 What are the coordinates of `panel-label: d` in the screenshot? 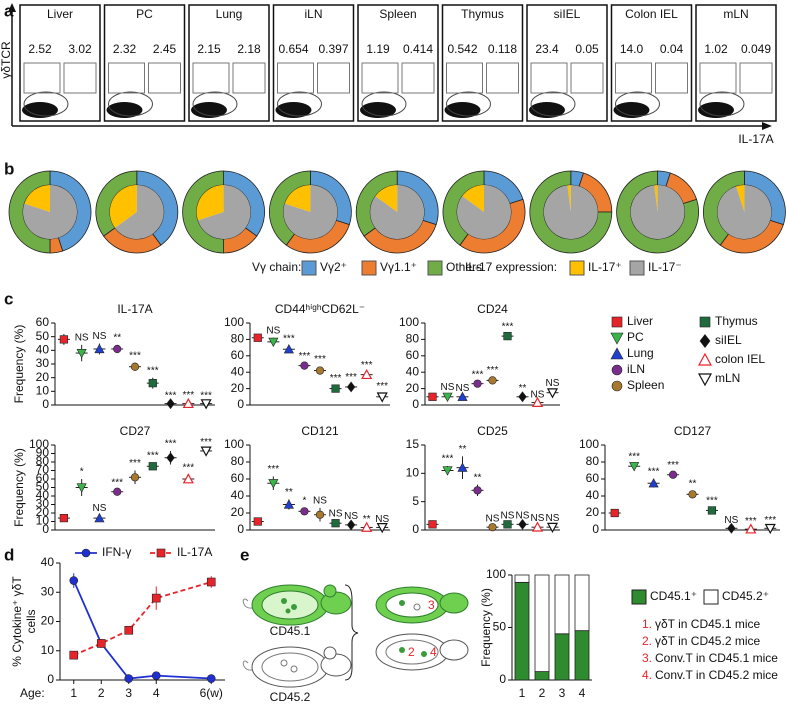 It's located at (9, 554).